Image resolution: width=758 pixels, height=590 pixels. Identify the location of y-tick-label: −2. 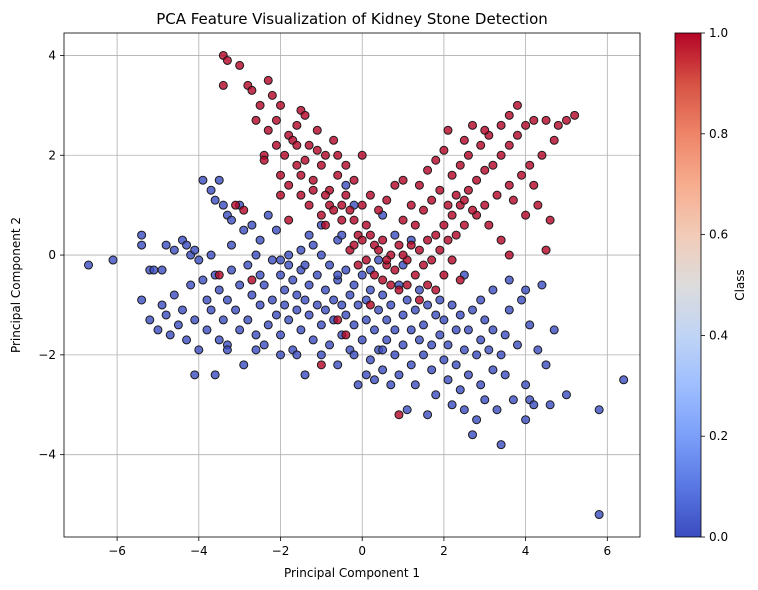
(47, 355).